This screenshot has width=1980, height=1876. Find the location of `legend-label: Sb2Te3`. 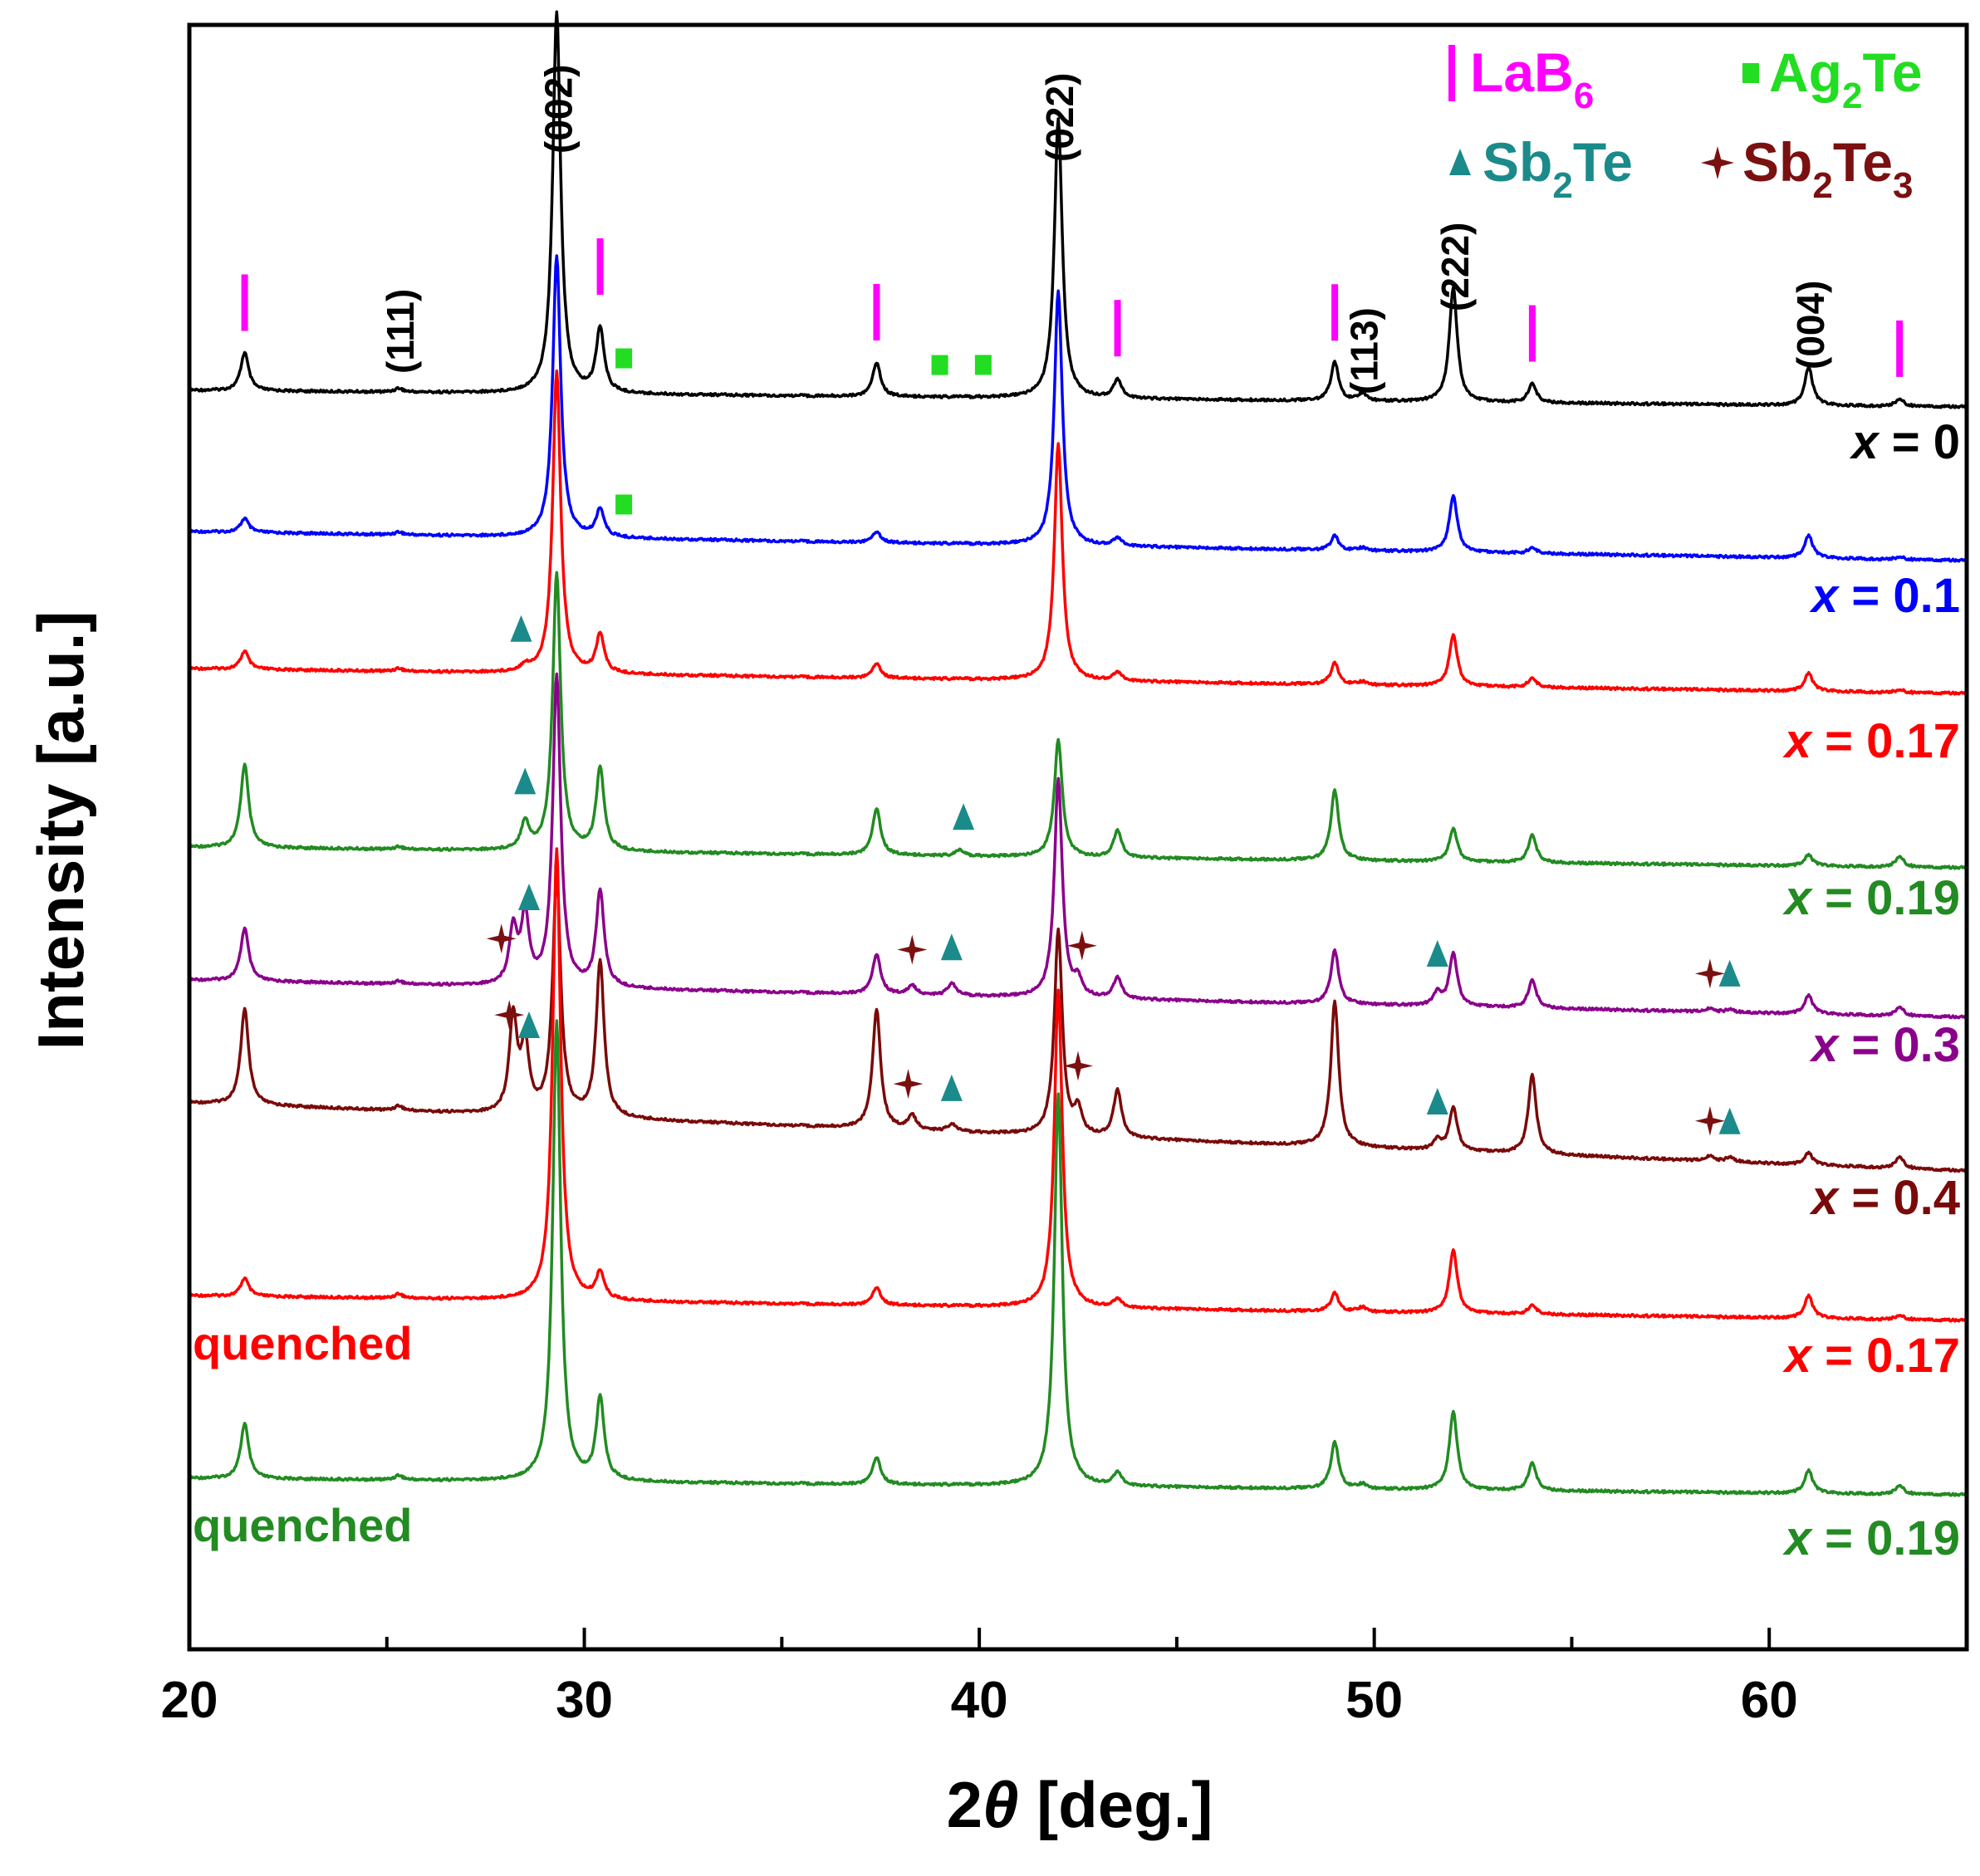

legend-label: Sb2Te3 is located at coordinates (1827, 168).